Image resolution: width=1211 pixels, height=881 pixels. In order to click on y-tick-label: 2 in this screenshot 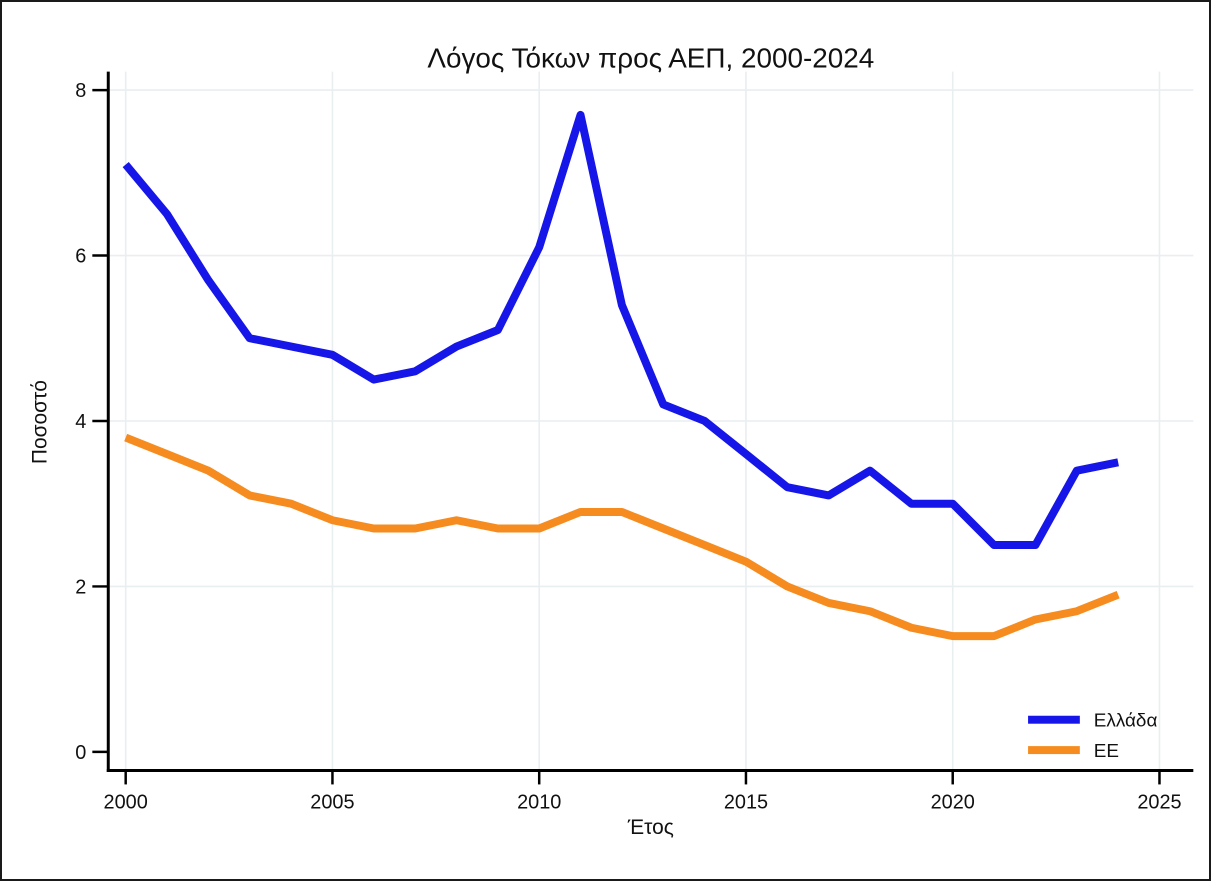, I will do `click(80, 587)`.